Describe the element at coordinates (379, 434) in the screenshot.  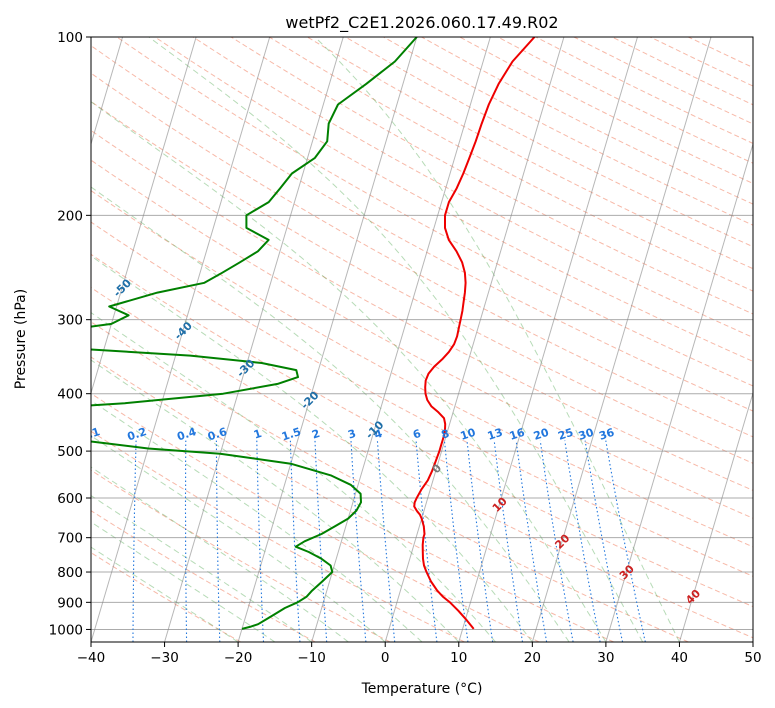
I see `mixing-ratio-label: 4` at that location.